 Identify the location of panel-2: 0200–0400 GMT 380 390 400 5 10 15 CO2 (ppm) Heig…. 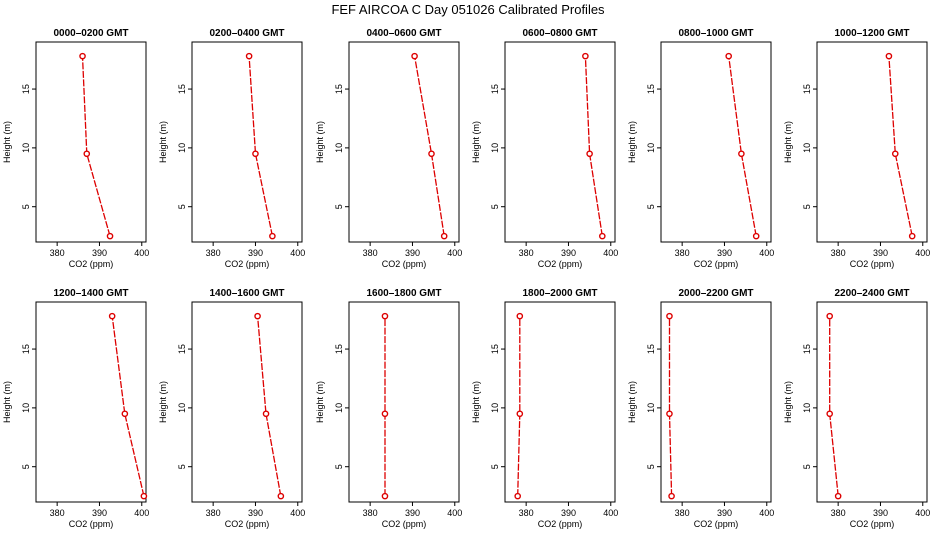
(231, 148).